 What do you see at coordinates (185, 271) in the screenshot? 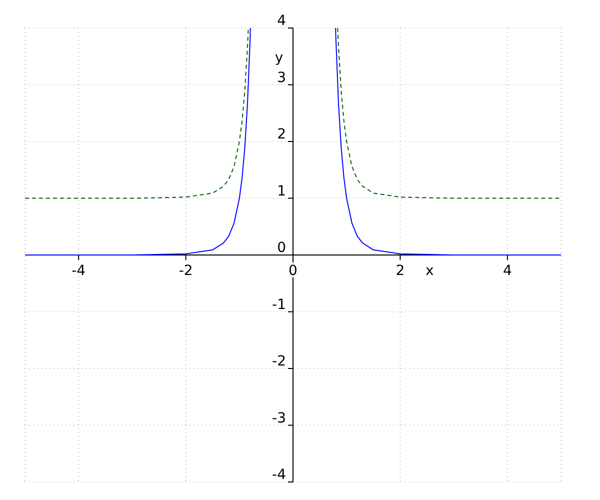
I see `x-tick-label: -2` at bounding box center [185, 271].